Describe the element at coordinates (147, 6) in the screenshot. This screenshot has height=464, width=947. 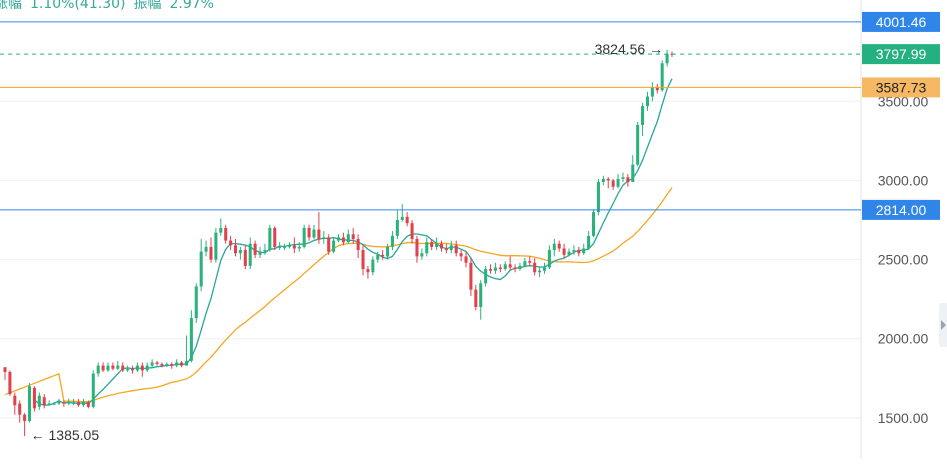
I see `amplitude-label: 振幅` at that location.